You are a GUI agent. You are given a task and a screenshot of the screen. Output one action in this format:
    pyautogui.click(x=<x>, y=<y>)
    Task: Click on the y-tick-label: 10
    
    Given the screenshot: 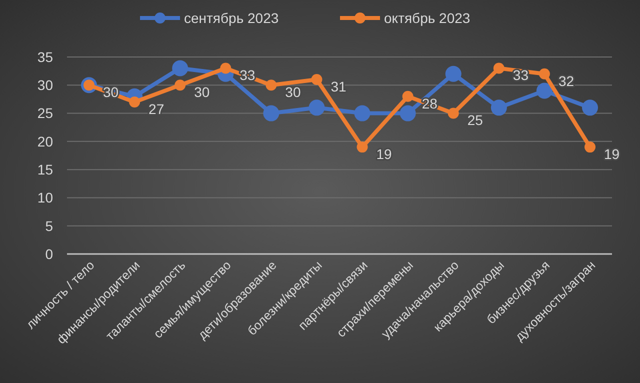 What is the action you would take?
    pyautogui.click(x=45, y=198)
    